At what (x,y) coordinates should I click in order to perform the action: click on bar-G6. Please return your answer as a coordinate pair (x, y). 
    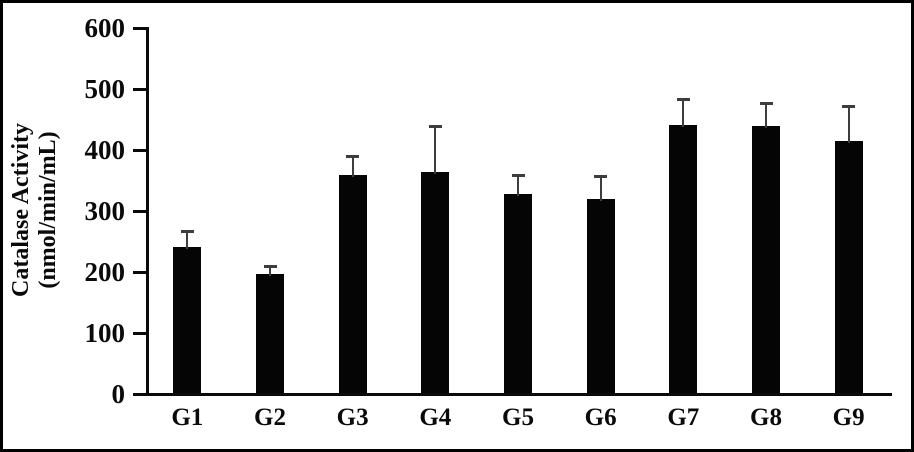
    Looking at the image, I should click on (600, 296).